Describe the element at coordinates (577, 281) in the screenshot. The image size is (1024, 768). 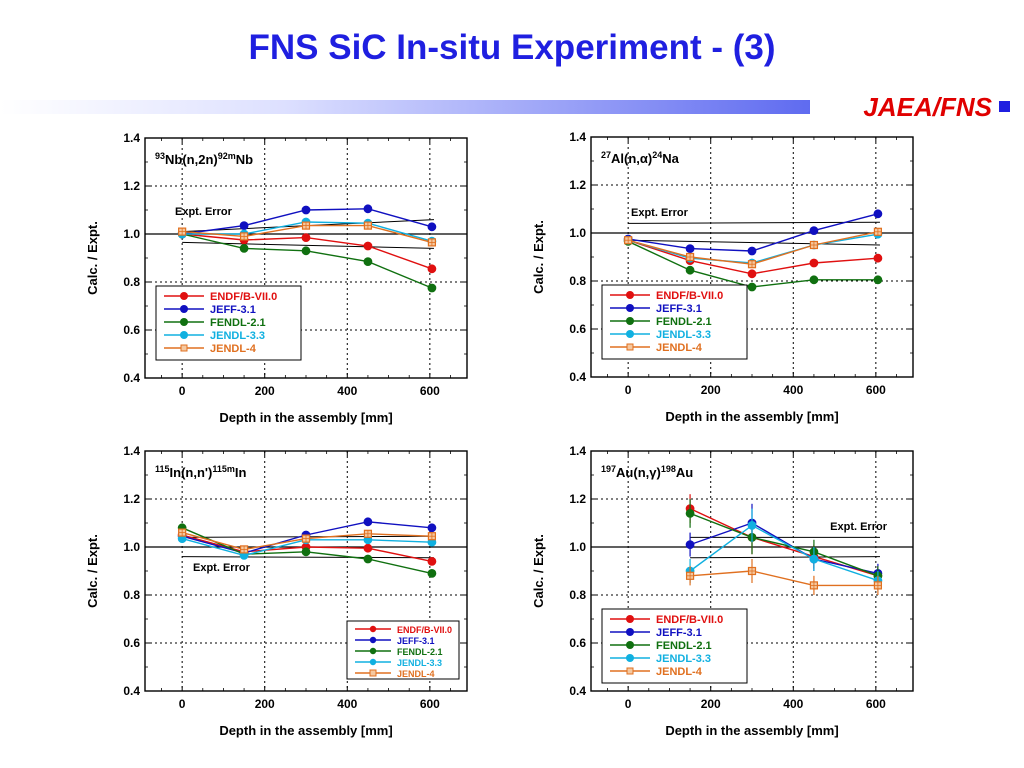
I see `y-tick-label: 0.8` at that location.